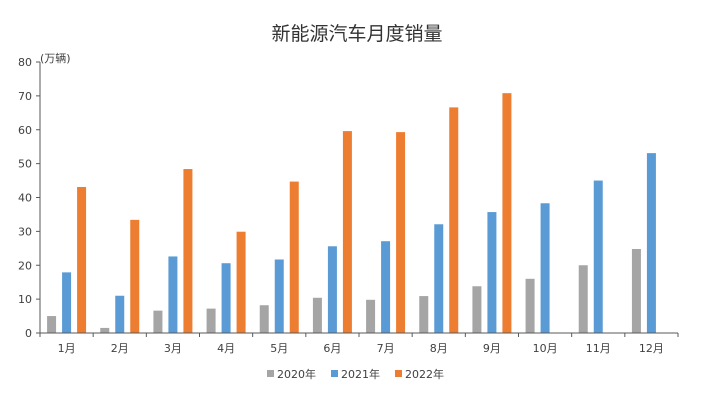 This screenshot has height=402, width=714. I want to click on x-tick-label: 2月, so click(120, 348).